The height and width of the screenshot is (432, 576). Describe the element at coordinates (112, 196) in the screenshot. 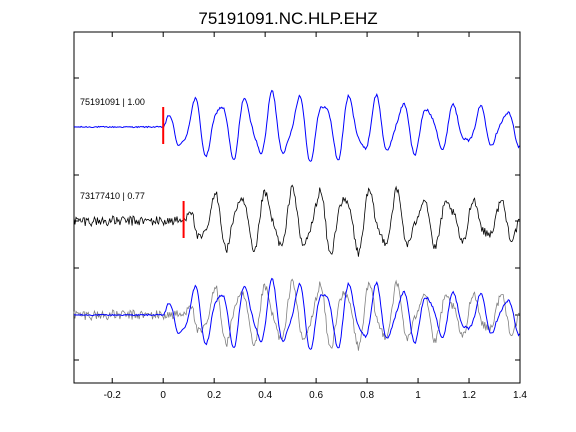

I see `trace-label: 73177410 | 0.77` at that location.